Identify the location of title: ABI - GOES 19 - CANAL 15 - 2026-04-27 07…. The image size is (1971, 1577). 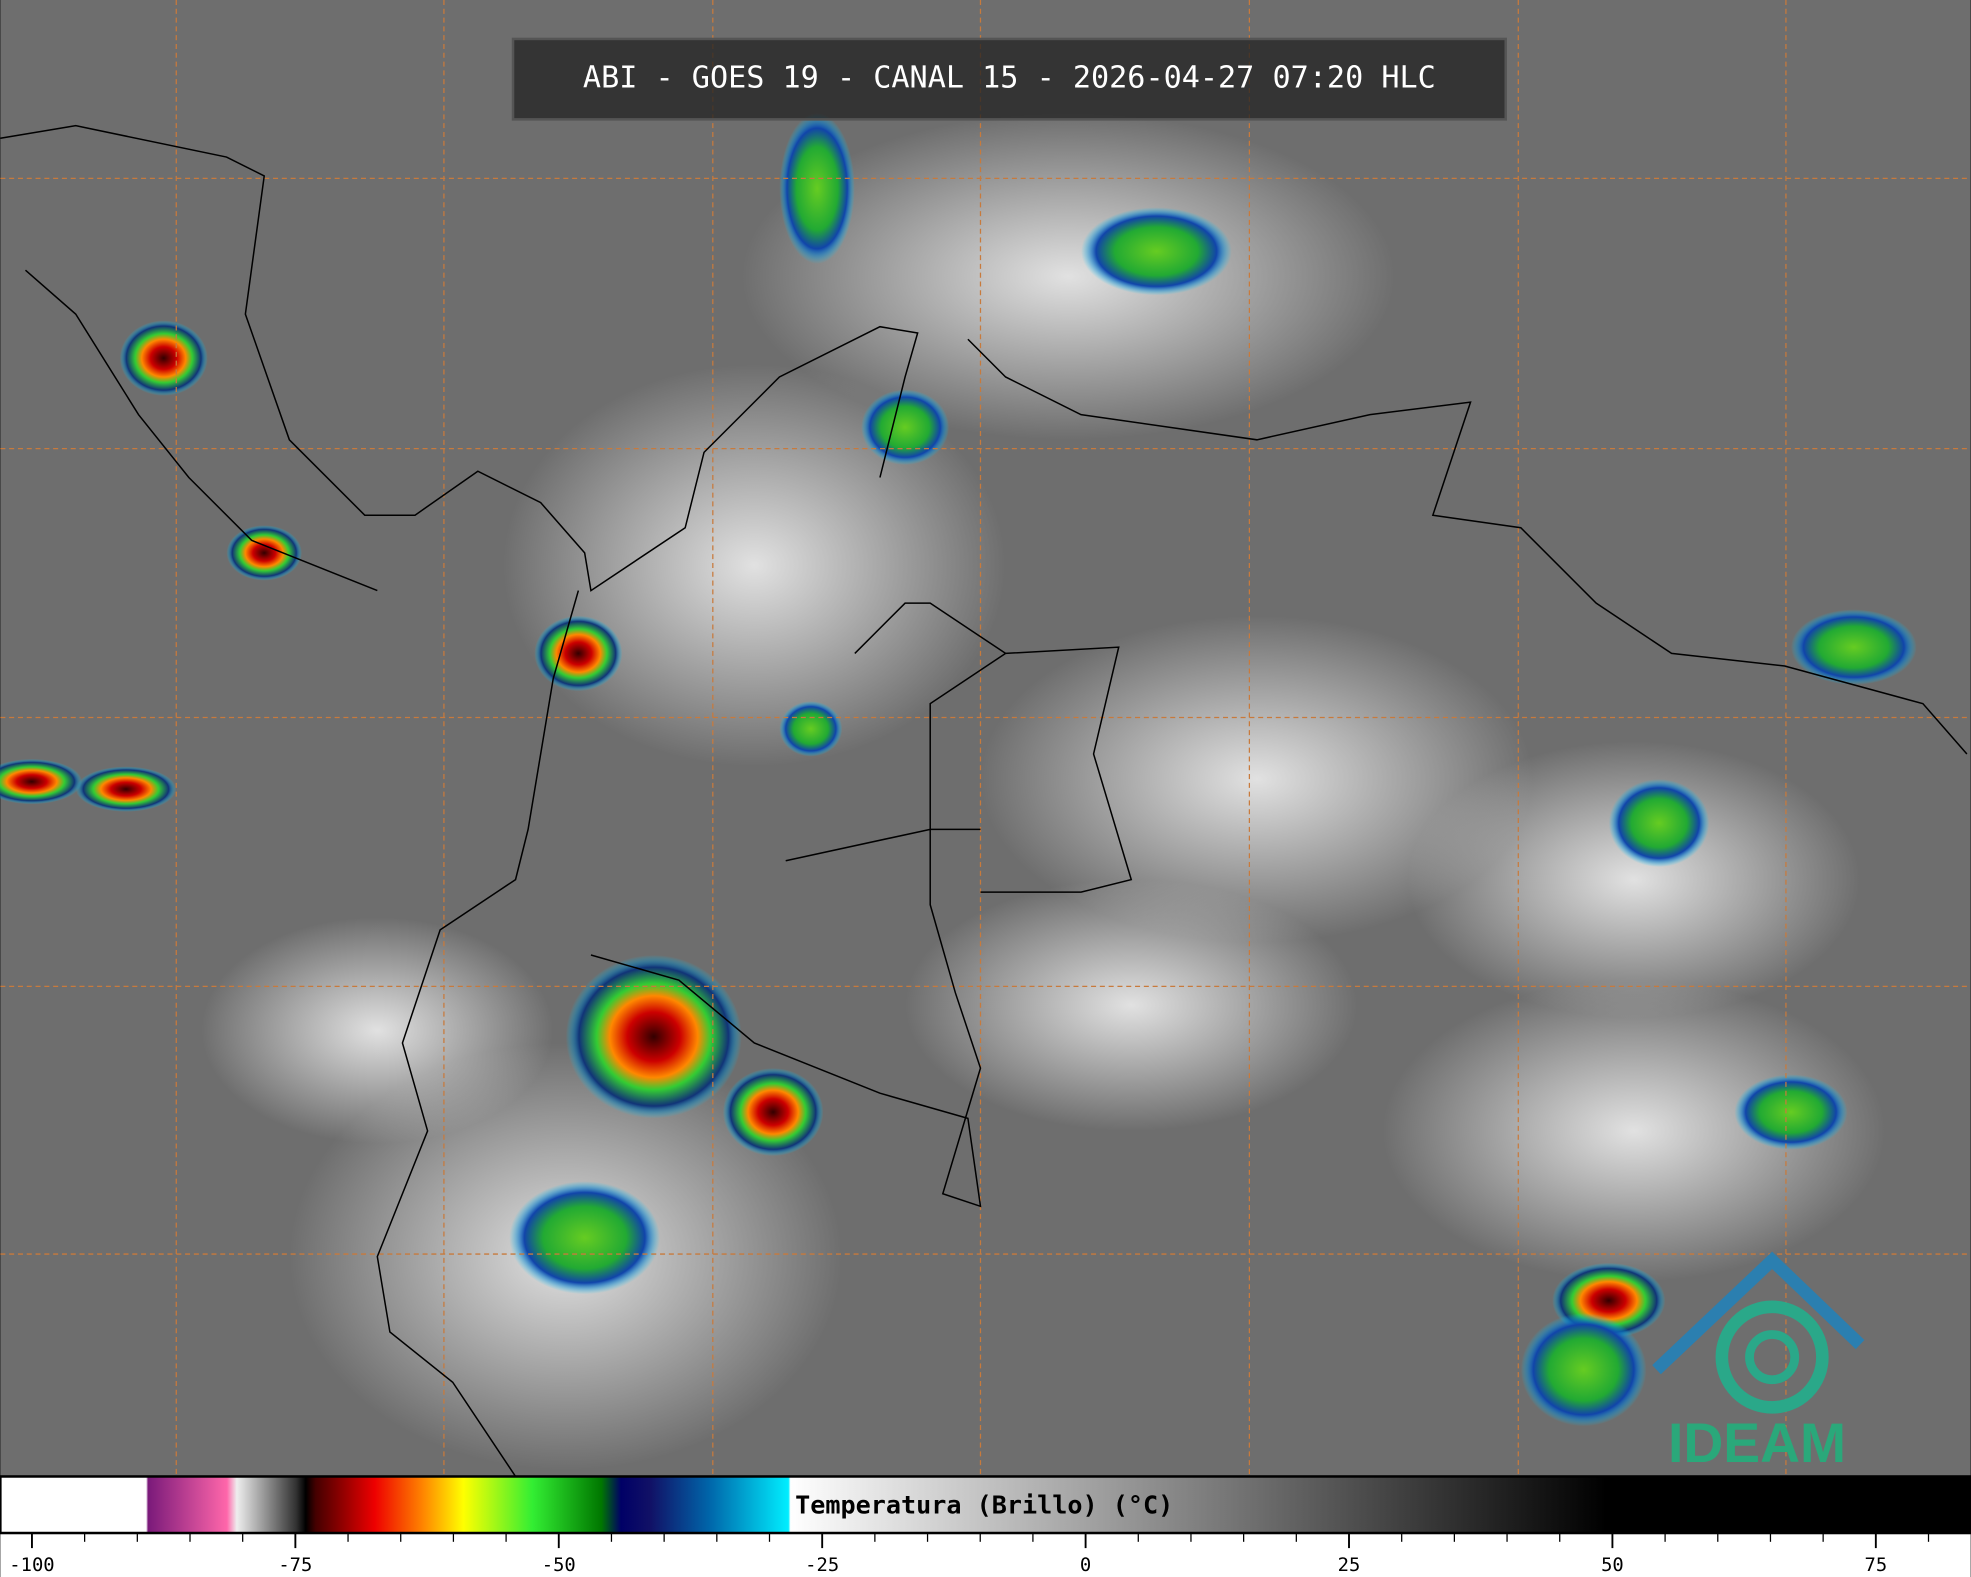
(1009, 78).